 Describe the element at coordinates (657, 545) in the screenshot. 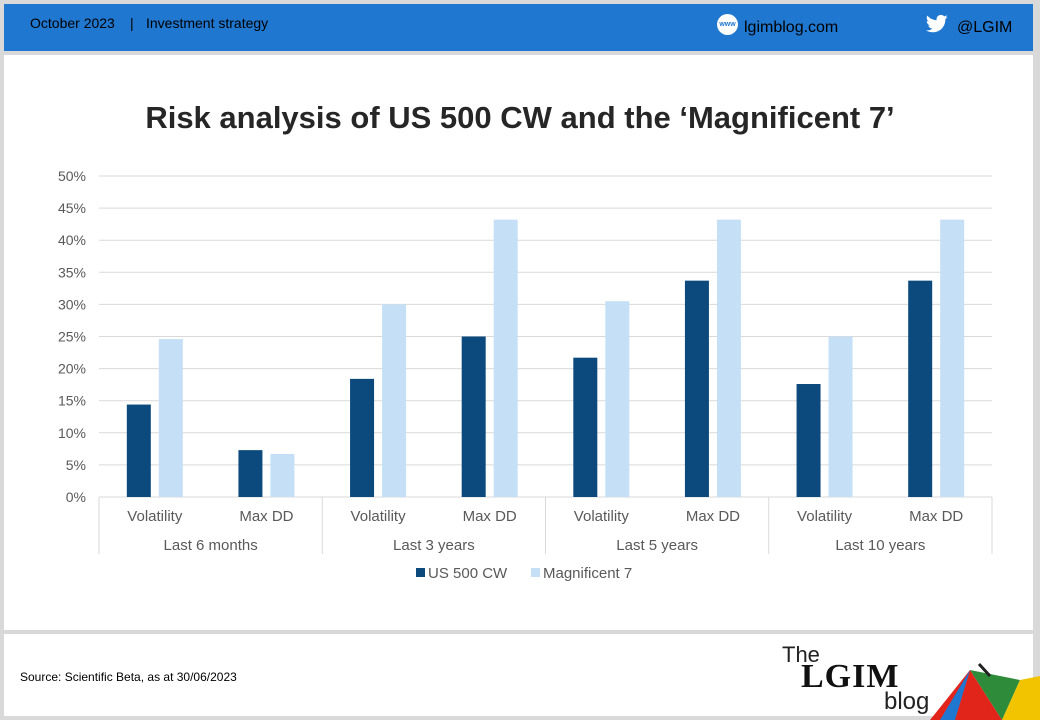

I see `group-label: Last 5 years` at that location.